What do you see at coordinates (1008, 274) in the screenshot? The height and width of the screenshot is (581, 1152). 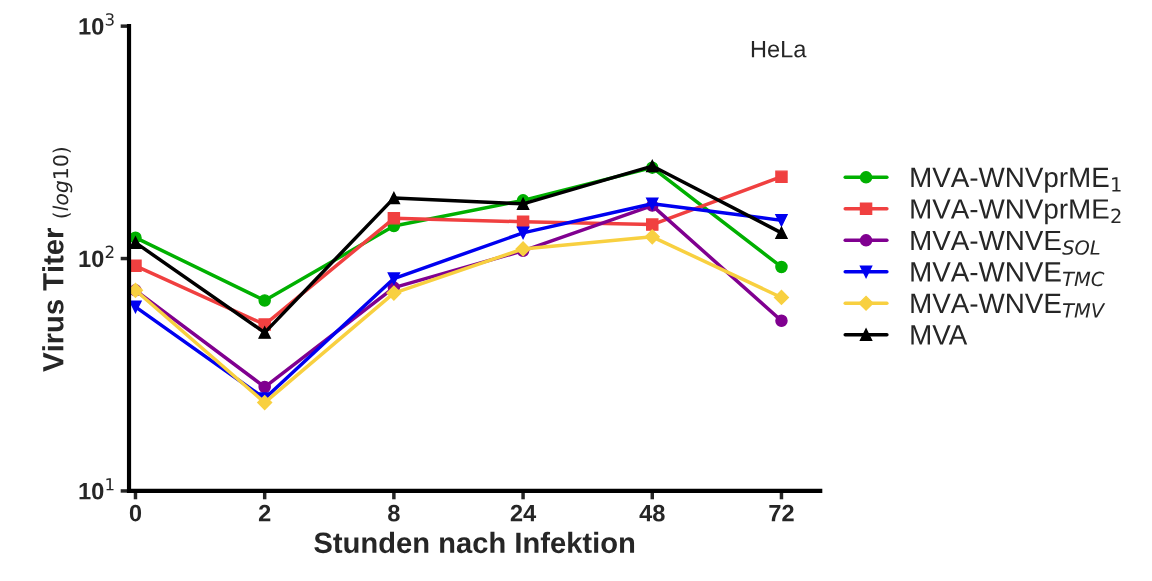 I see `legend-label: MVA-WNVE$_{TMC}$` at bounding box center [1008, 274].